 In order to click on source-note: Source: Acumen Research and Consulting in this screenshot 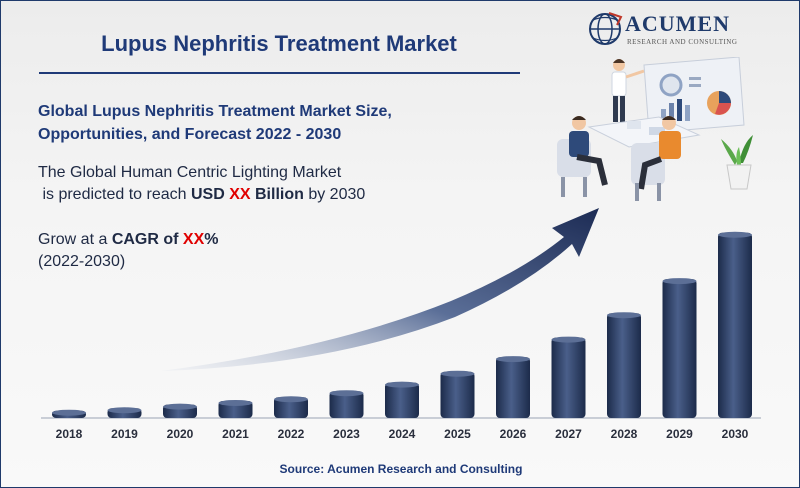, I will do `click(401, 469)`.